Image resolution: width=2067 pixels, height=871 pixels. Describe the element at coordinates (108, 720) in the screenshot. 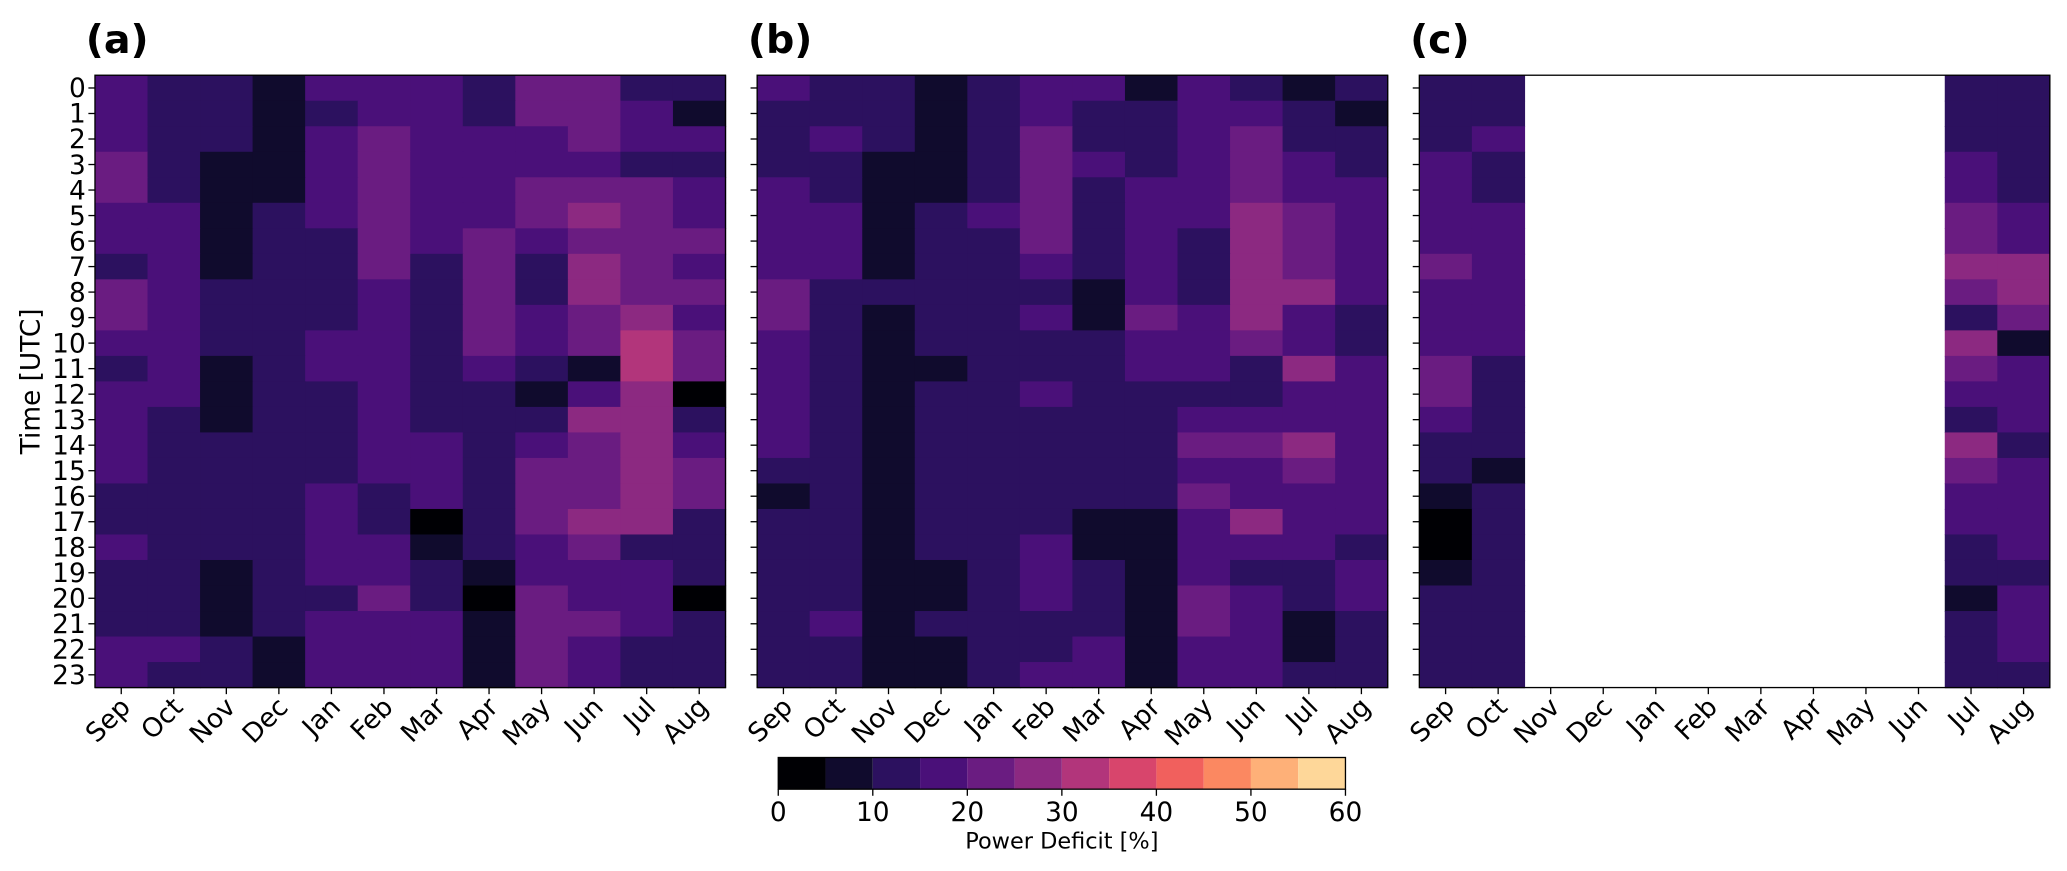

I see `x-tick-label: Sep` at that location.